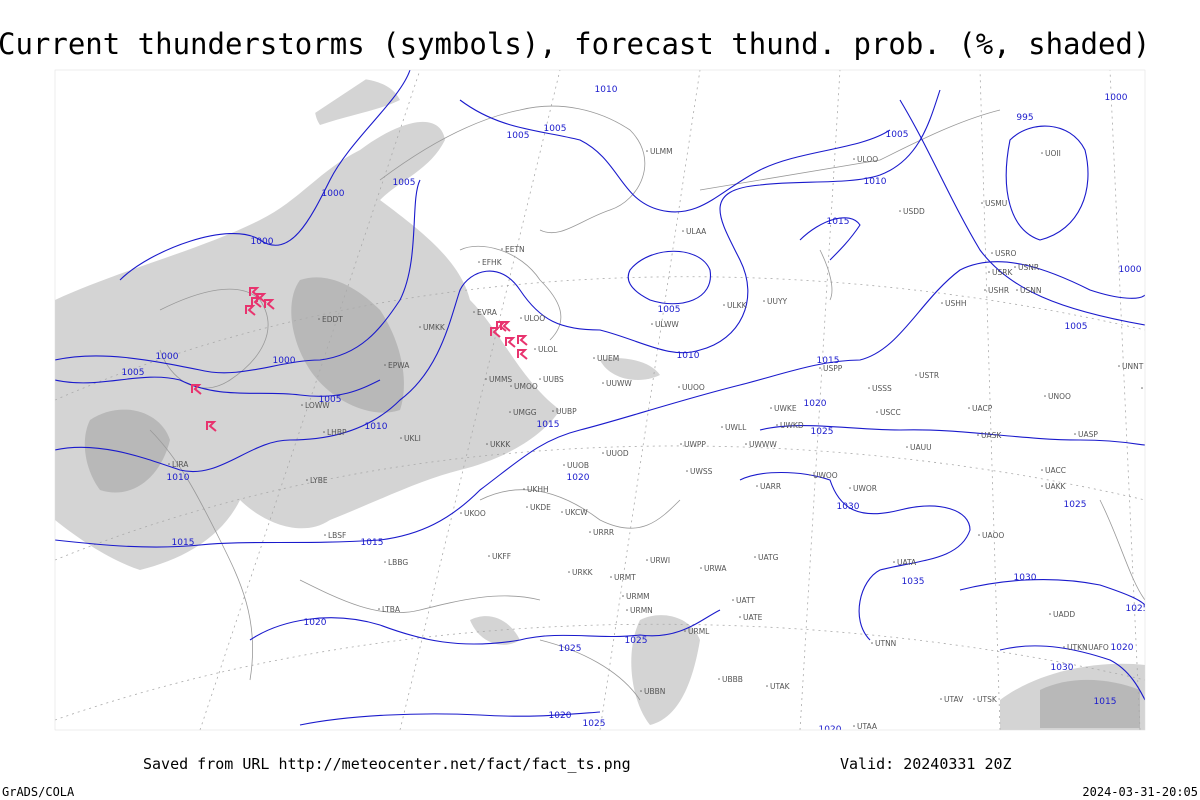  Describe the element at coordinates (619, 383) in the screenshot. I see `station-label: UUWW` at that location.